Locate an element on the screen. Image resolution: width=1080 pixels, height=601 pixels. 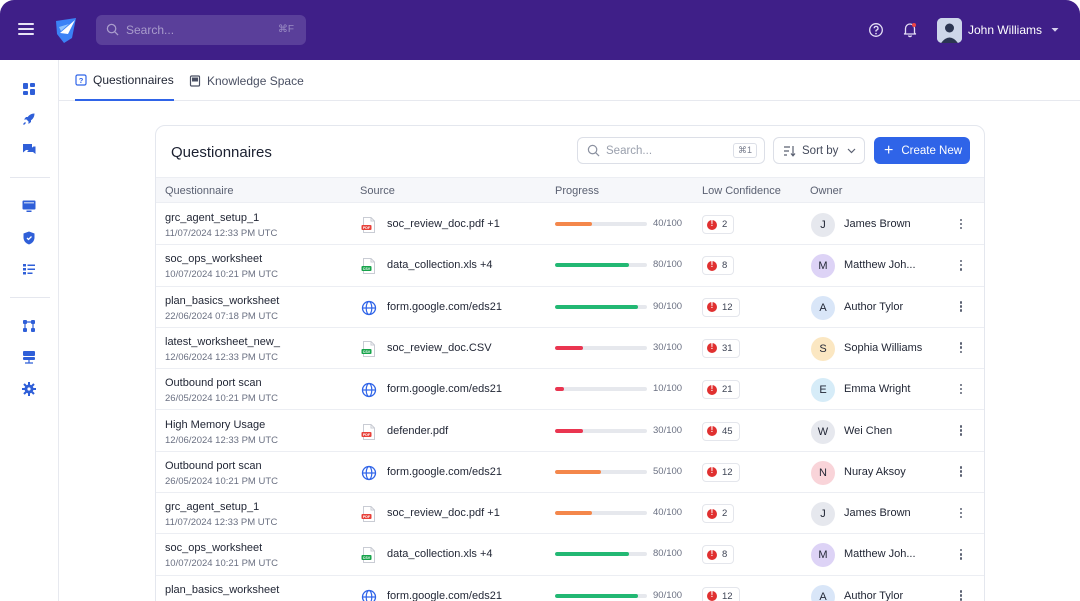
owner-initial: M is located at coordinates (823, 555).